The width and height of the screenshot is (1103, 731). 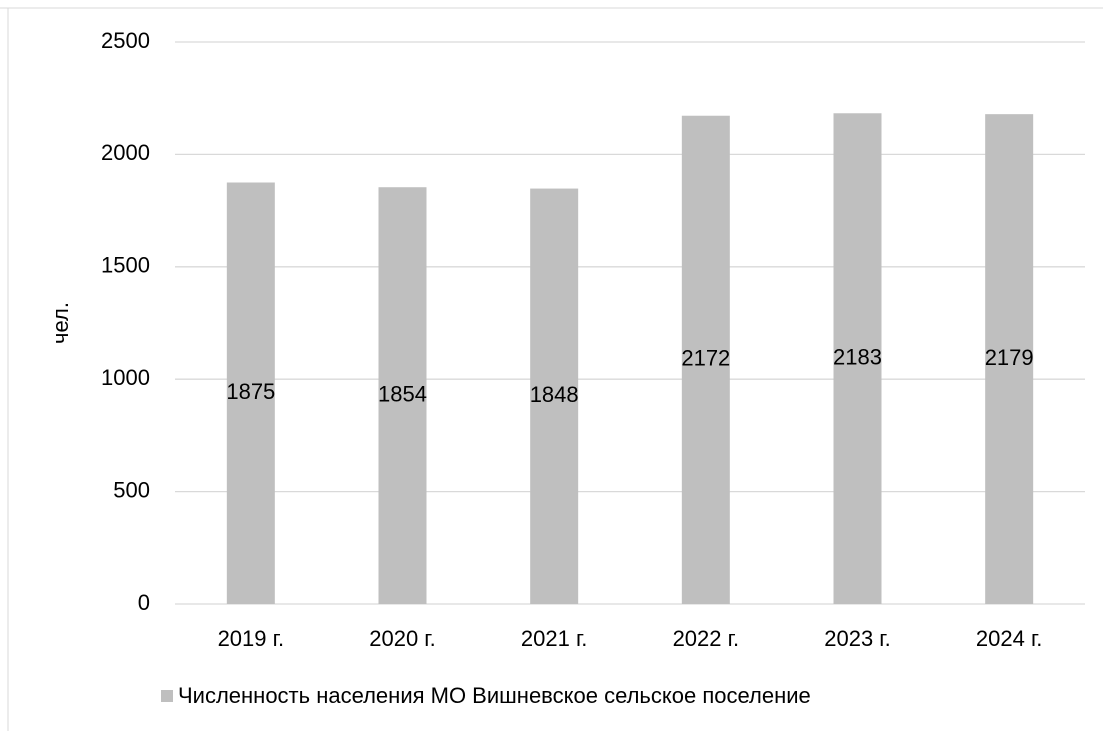 I want to click on y-tick-label: 2000, so click(x=125, y=152).